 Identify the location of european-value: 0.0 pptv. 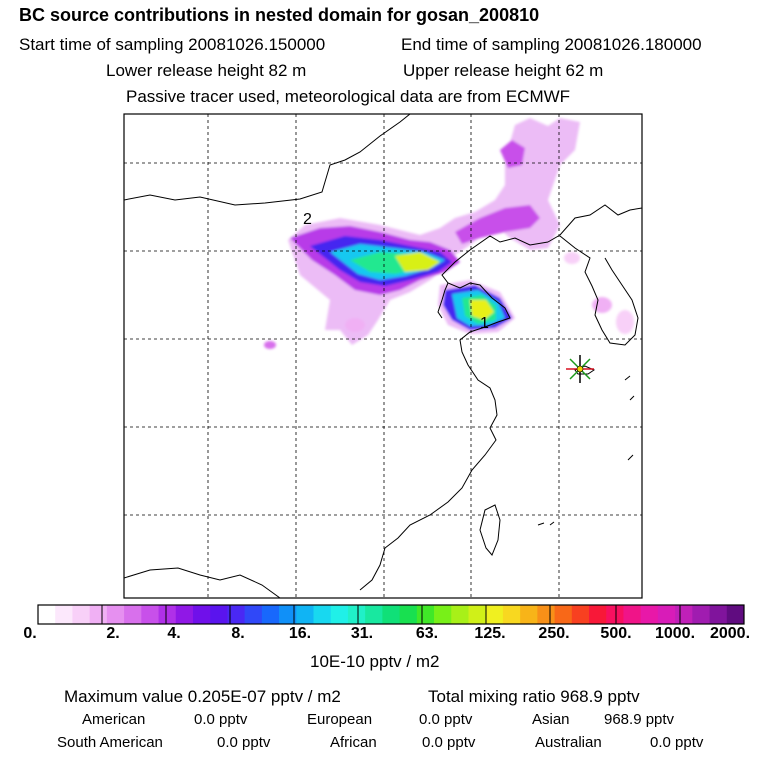
(446, 719).